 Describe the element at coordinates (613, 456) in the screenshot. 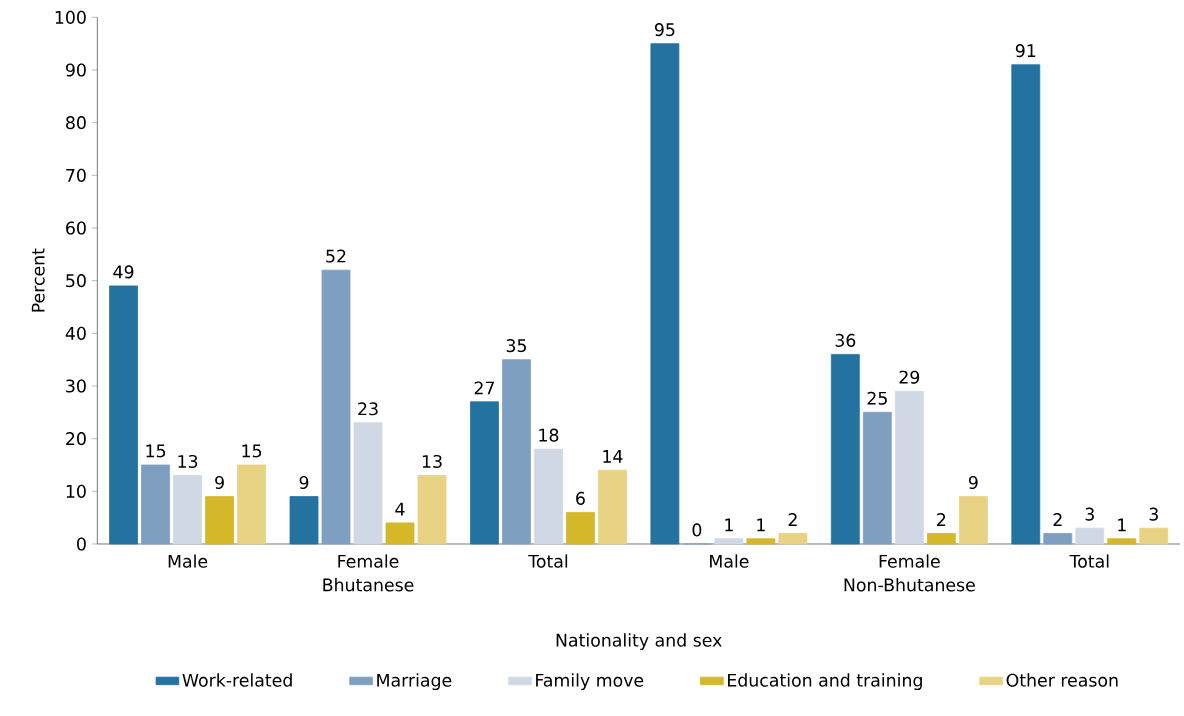

I see `data-label: 14` at that location.